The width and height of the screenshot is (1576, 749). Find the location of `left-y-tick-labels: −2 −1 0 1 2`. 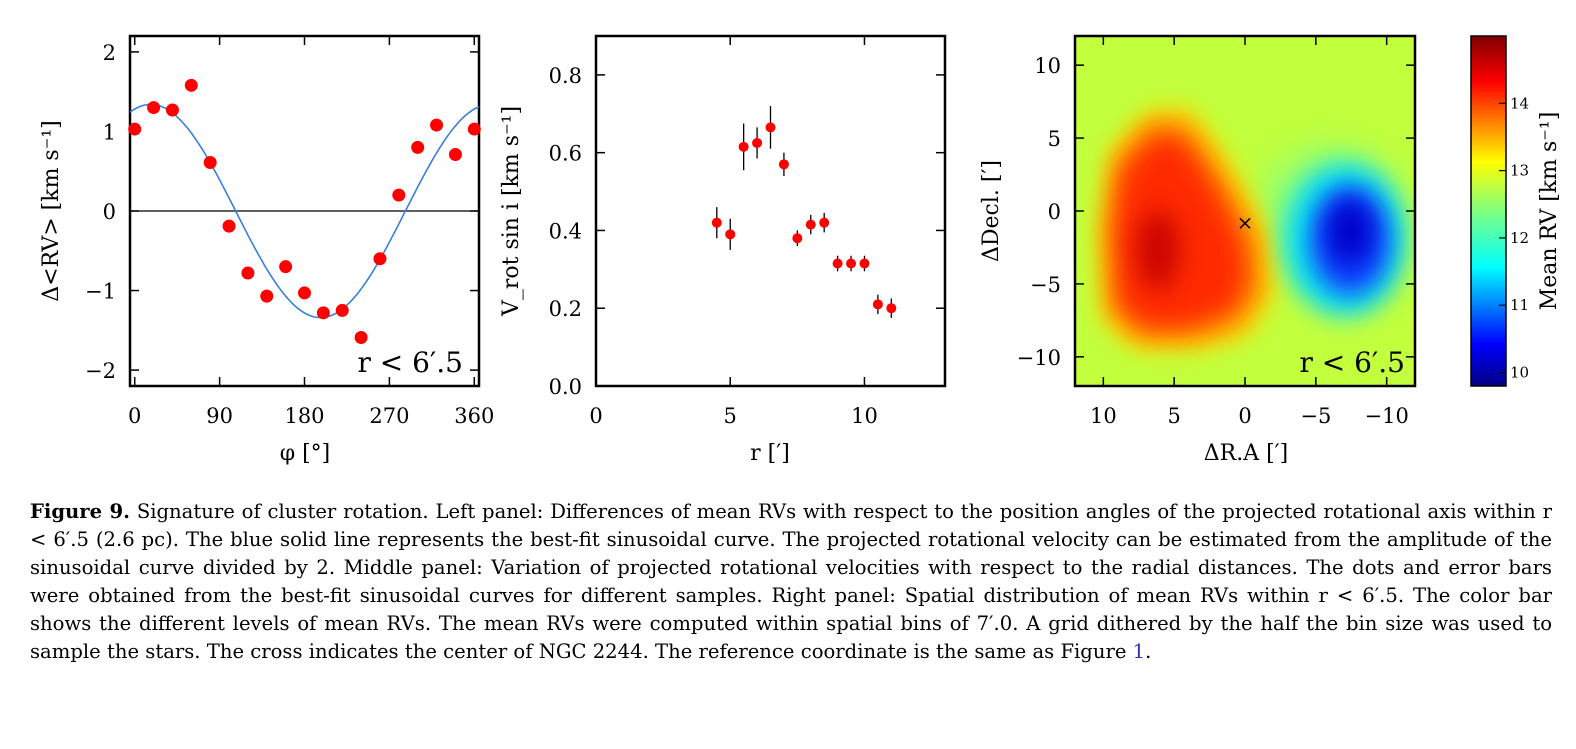

left-y-tick-labels: −2 −1 0 1 2 is located at coordinates (100, 212).